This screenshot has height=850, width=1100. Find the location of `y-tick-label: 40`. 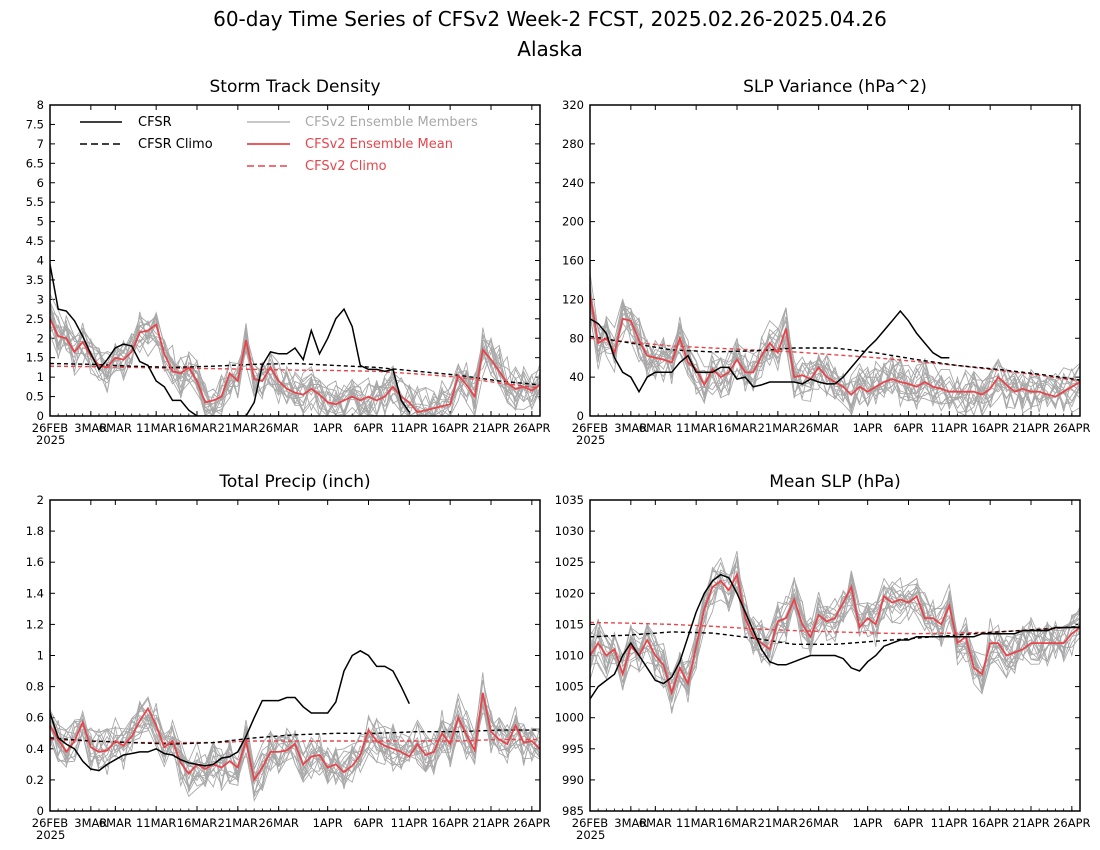

y-tick-label: 40 is located at coordinates (576, 377).